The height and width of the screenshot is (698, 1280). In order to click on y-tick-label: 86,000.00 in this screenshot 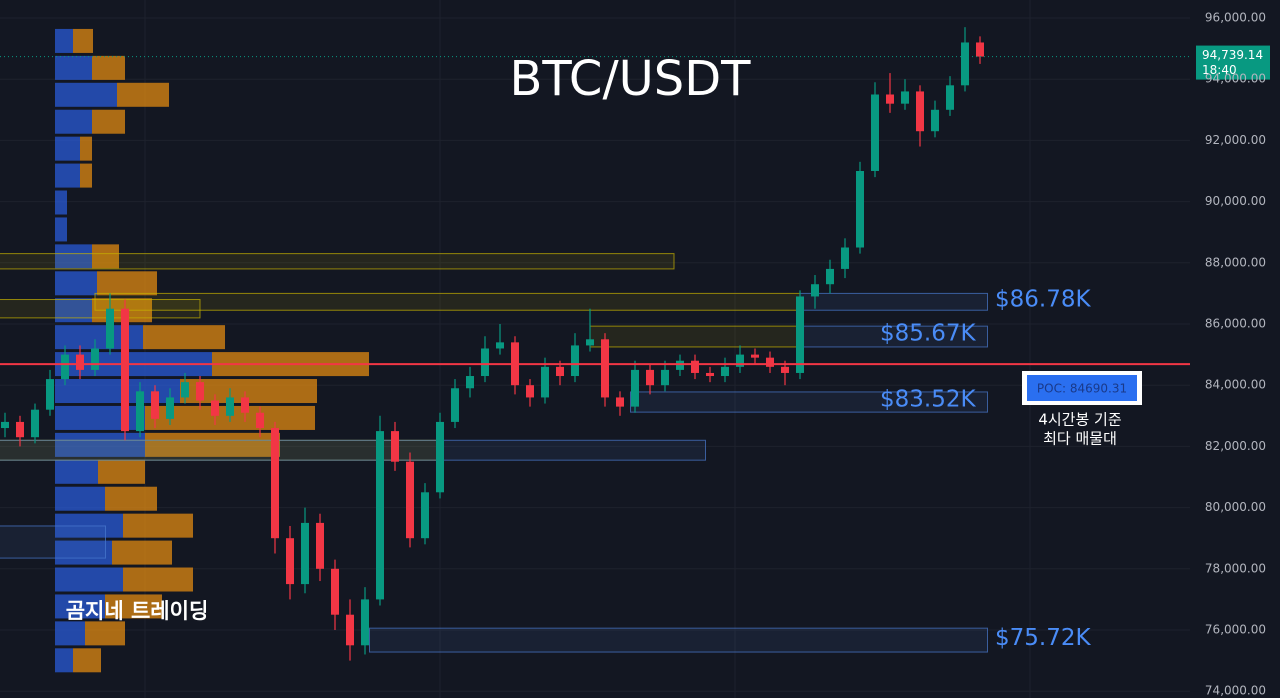, I will do `click(1235, 323)`.